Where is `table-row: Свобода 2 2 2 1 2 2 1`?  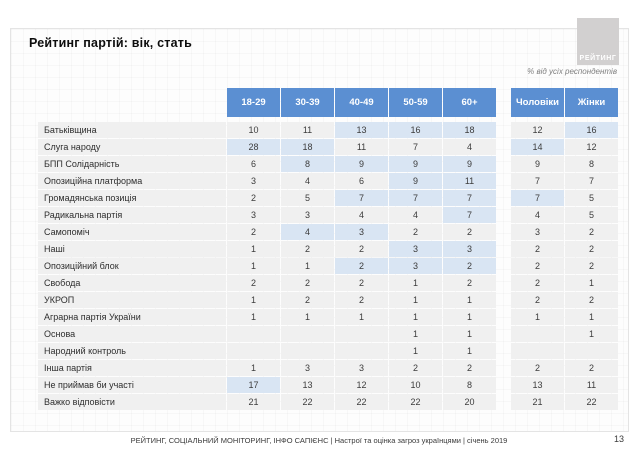 table-row: Свобода 2 2 2 1 2 2 1 is located at coordinates (328, 283).